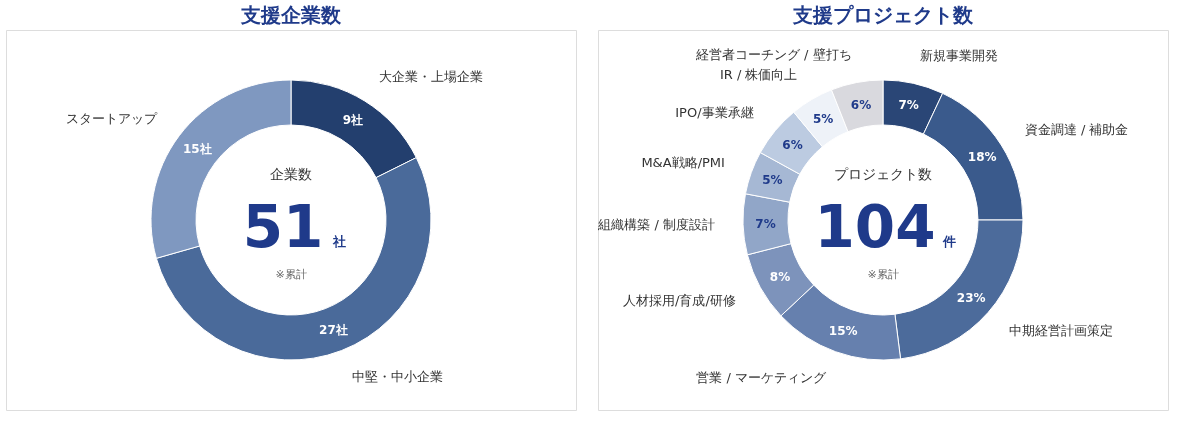  Describe the element at coordinates (291, 15) in the screenshot. I see `chart-title: 支援企業数` at that location.